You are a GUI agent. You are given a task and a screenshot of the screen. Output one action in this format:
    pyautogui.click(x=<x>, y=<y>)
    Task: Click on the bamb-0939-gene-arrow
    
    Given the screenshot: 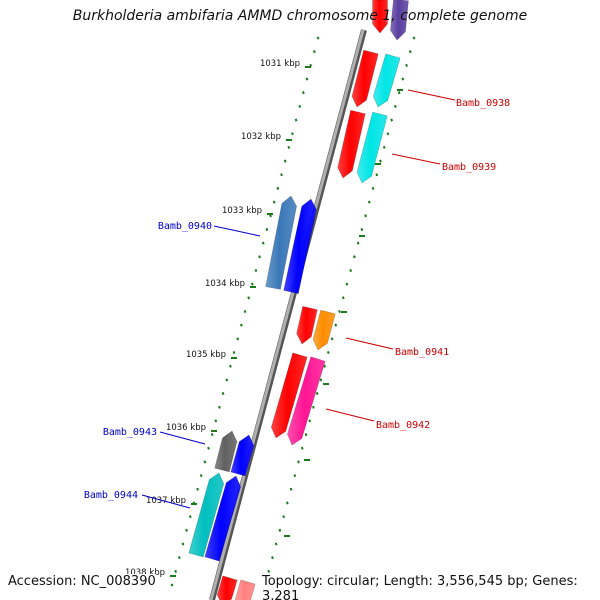 What is the action you would take?
    pyautogui.click(x=351, y=144)
    